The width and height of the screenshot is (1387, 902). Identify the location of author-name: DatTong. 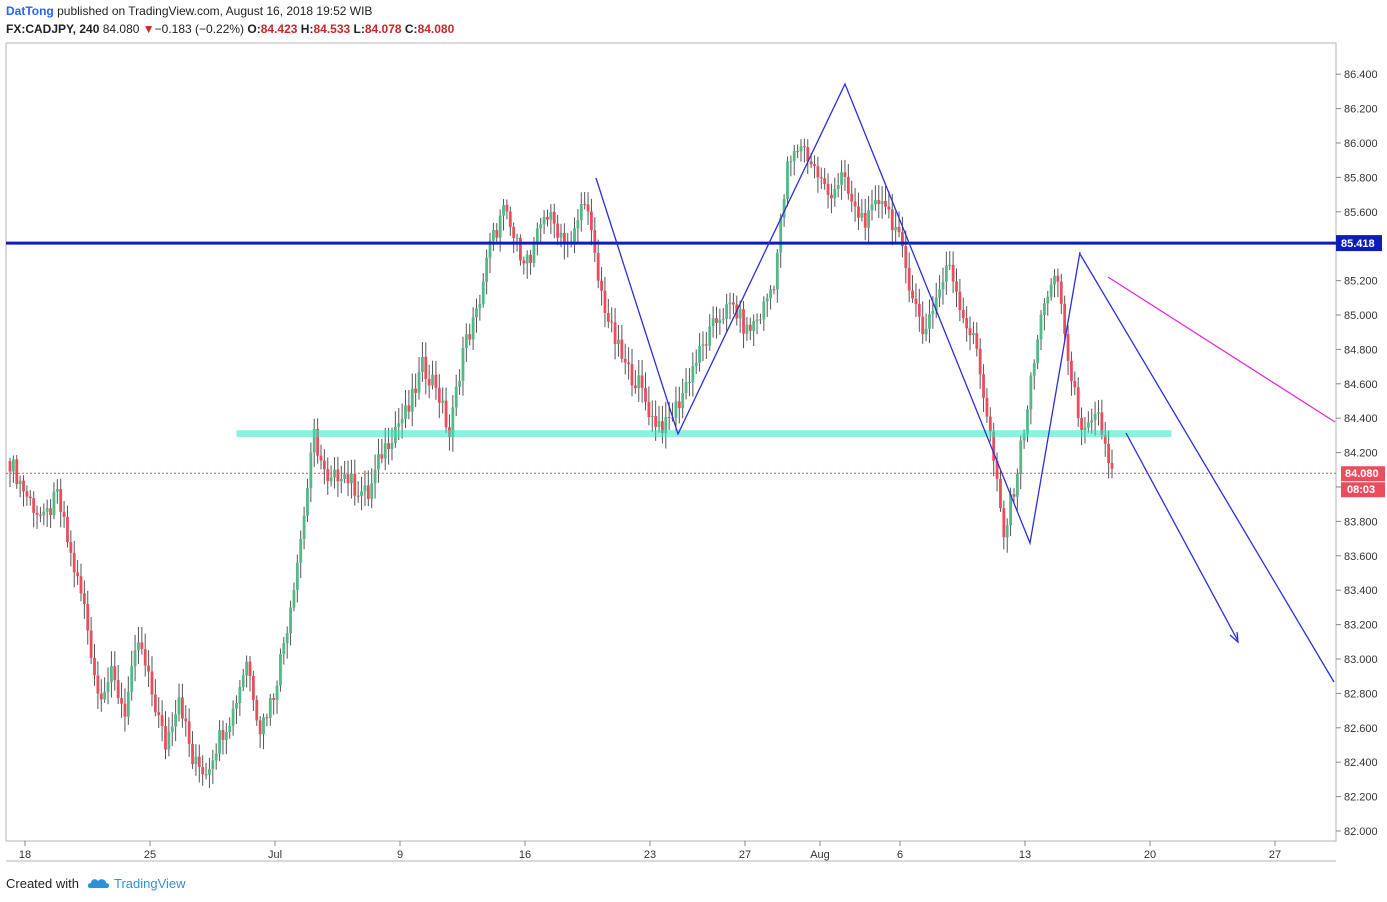
(30, 11).